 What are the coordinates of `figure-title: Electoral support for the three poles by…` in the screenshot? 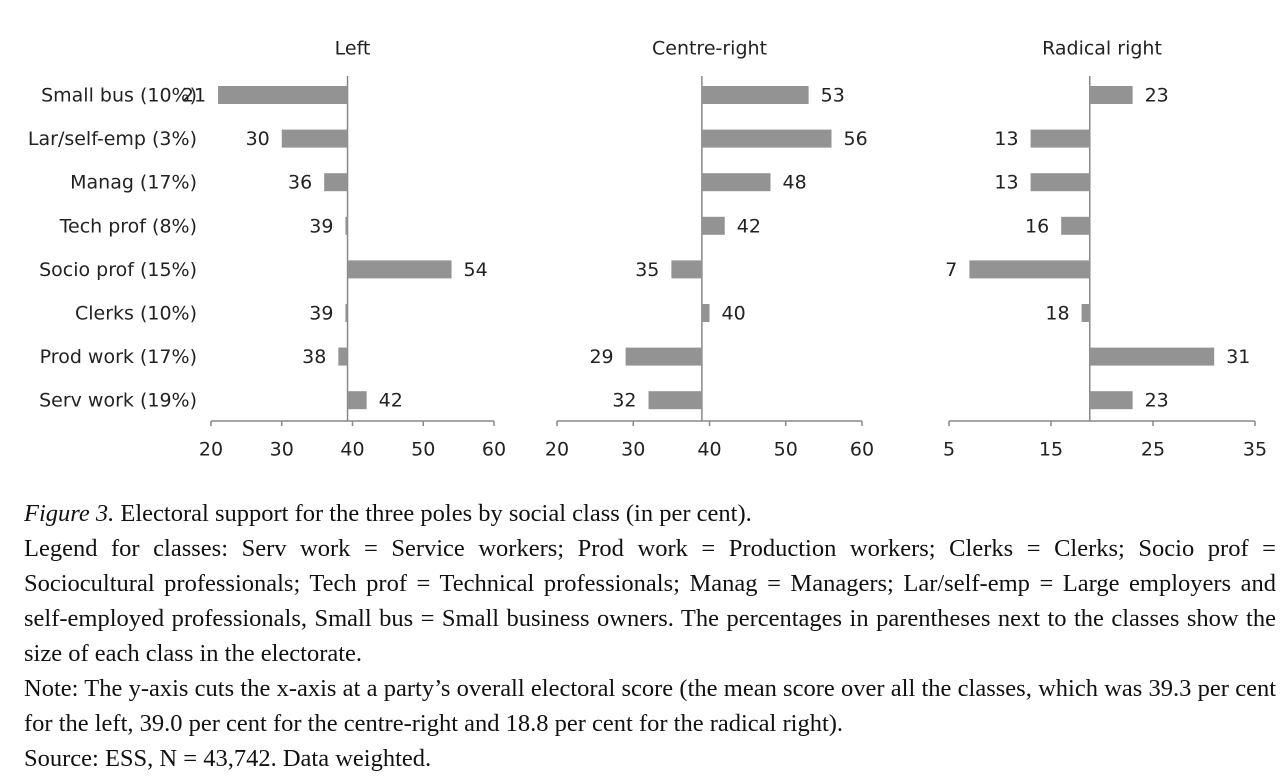 It's located at (436, 513).